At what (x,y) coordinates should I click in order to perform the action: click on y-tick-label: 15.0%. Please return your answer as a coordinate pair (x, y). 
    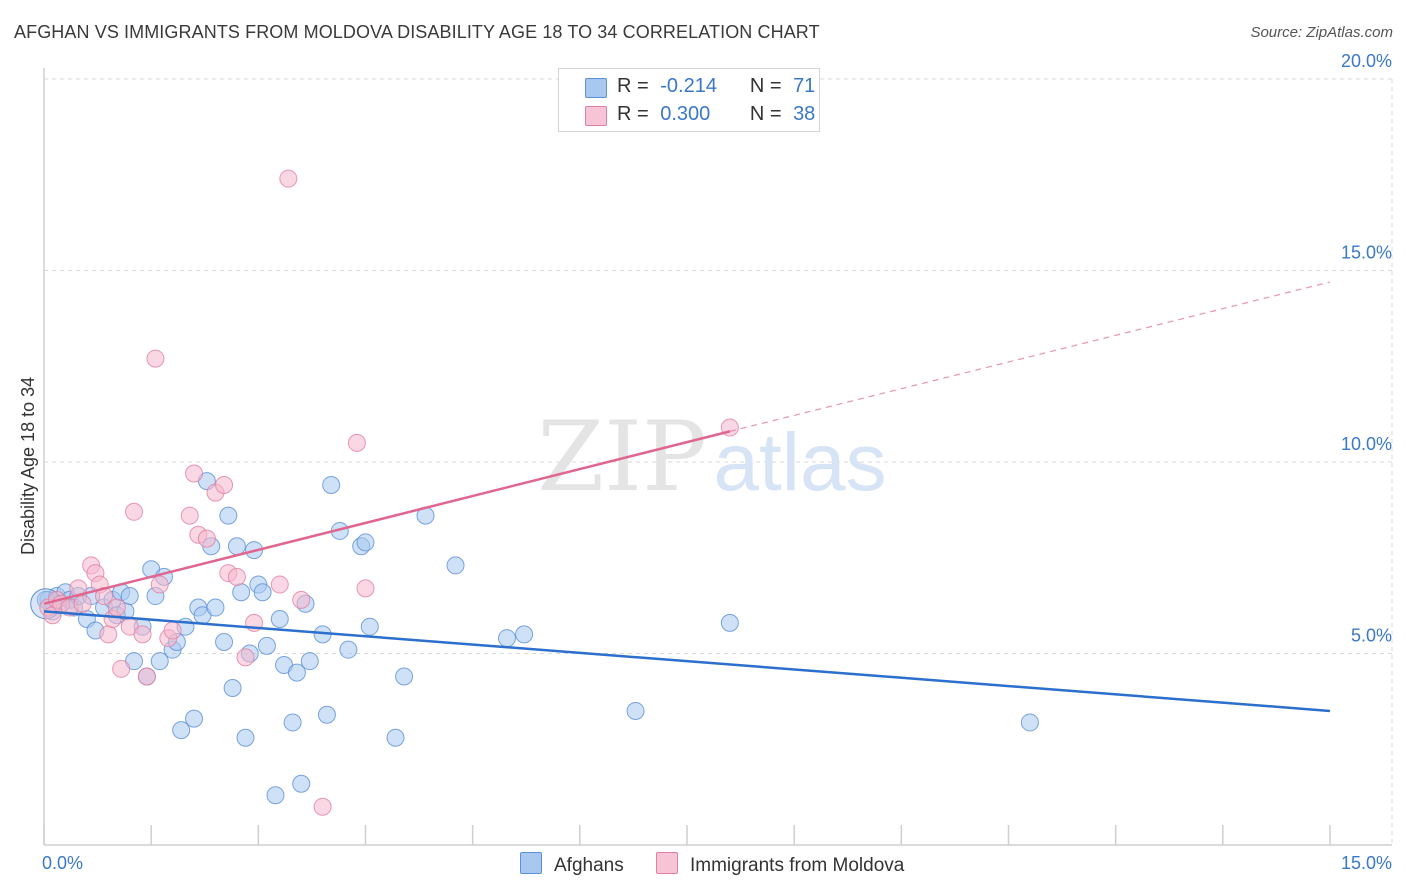
    Looking at the image, I should click on (1366, 253).